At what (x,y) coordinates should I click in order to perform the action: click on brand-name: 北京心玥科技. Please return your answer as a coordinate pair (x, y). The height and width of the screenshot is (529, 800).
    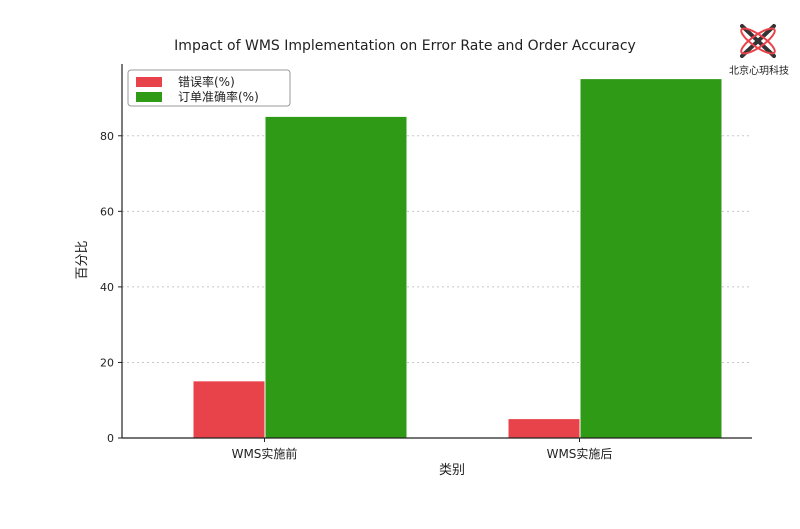
    Looking at the image, I should click on (759, 71).